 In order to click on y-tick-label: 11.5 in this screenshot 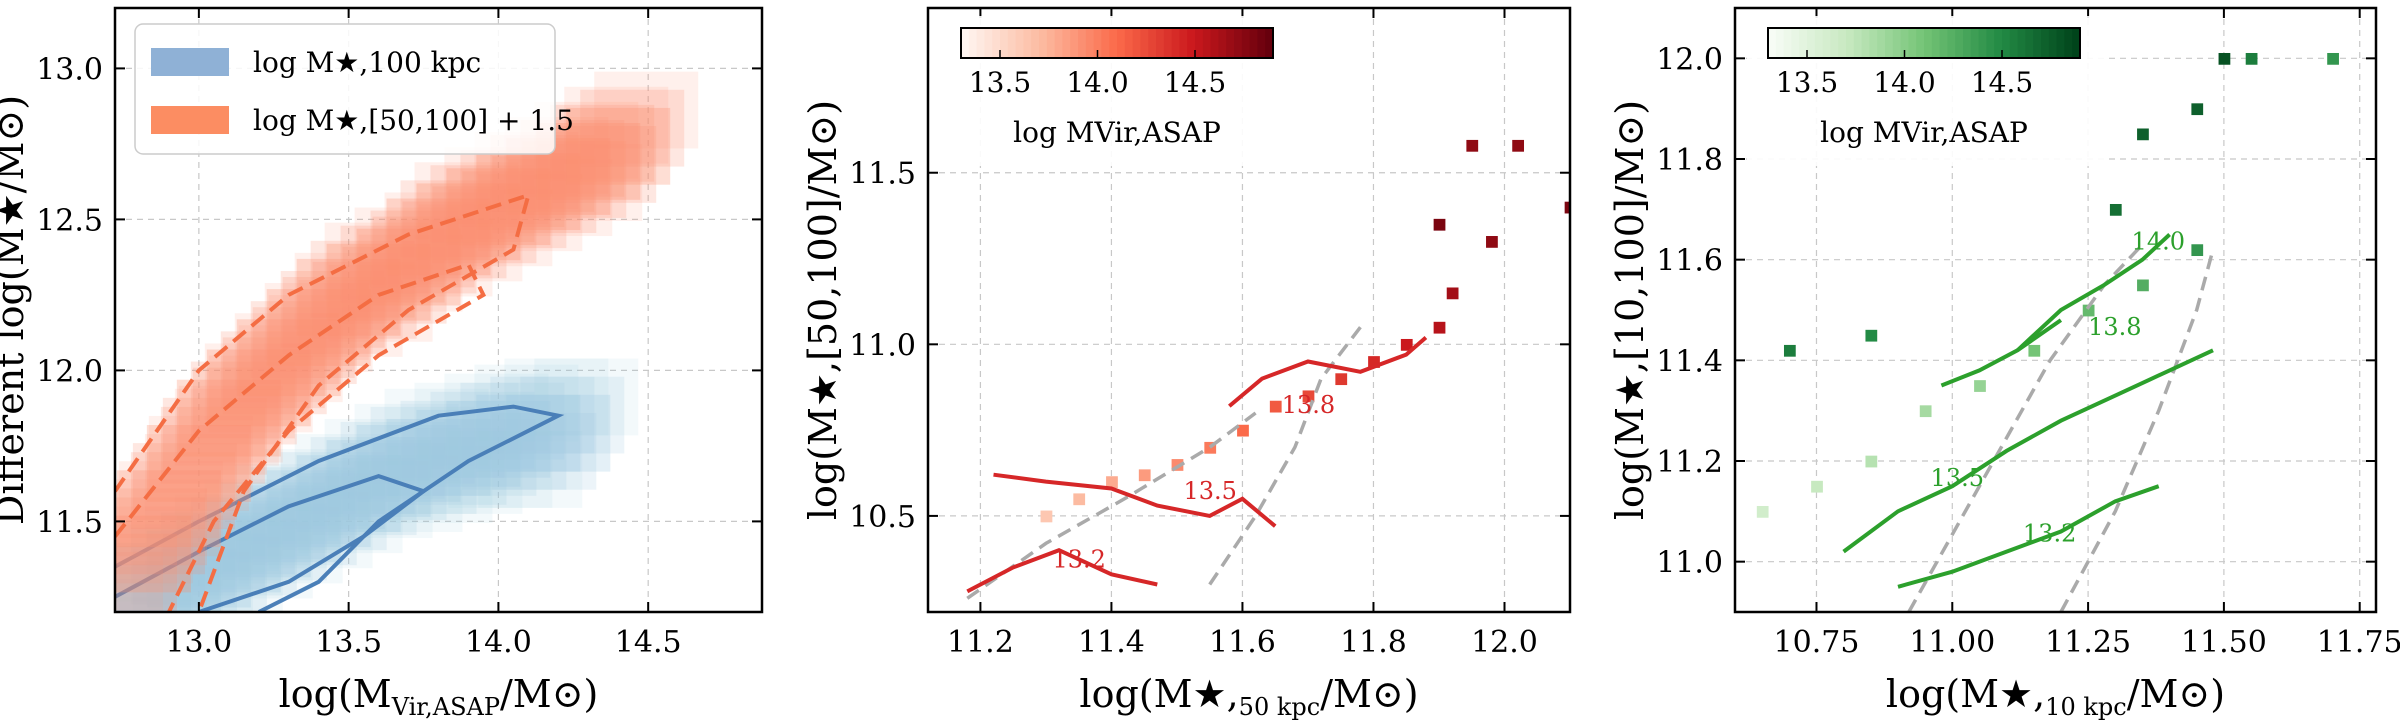, I will do `click(69, 522)`.